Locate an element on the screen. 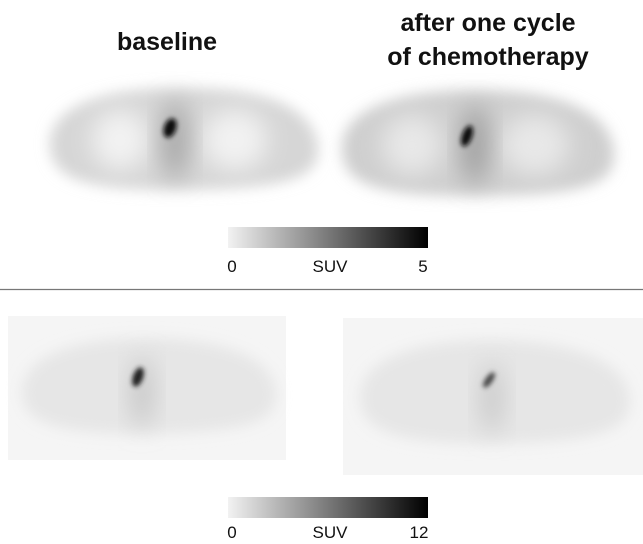 This screenshot has height=544, width=643. scale-max: 12 is located at coordinates (419, 532).